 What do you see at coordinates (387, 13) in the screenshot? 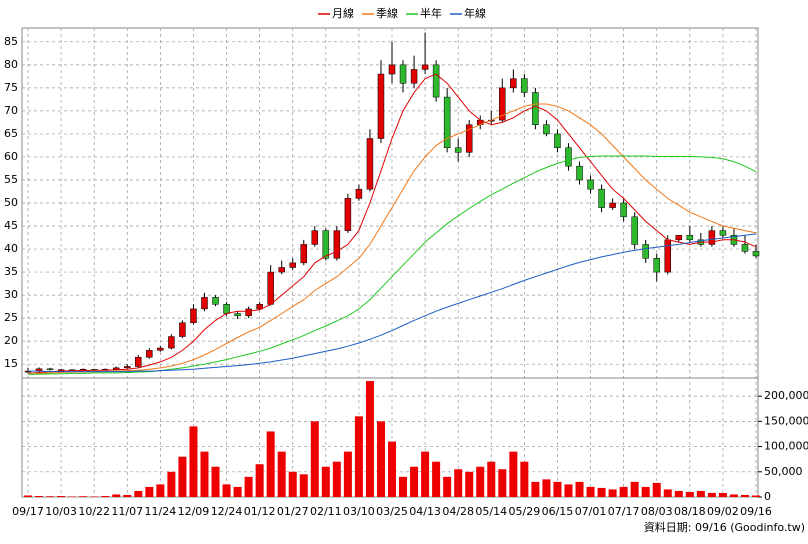
I see `legend-label: 季線` at bounding box center [387, 13].